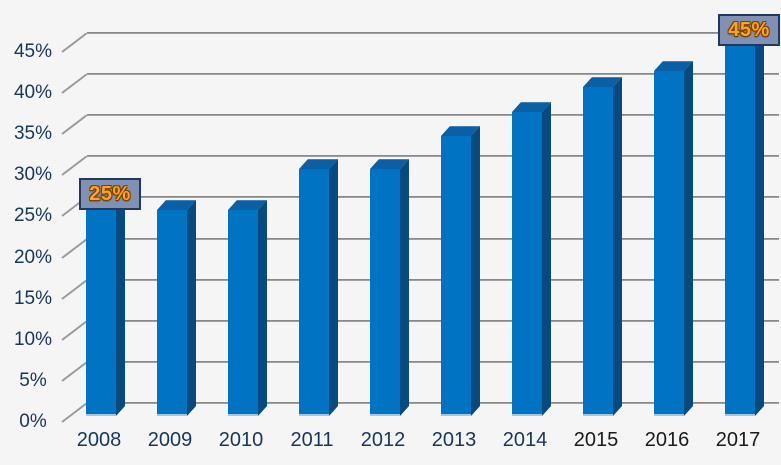  Describe the element at coordinates (667, 440) in the screenshot. I see `x-axis-label-2016: 2016` at that location.